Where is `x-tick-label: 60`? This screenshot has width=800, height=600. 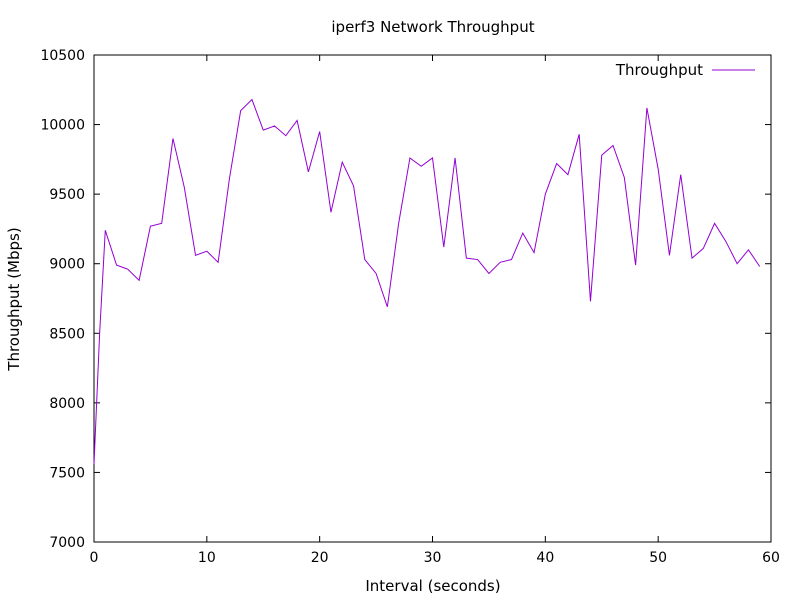 x-tick-label: 60 is located at coordinates (771, 558).